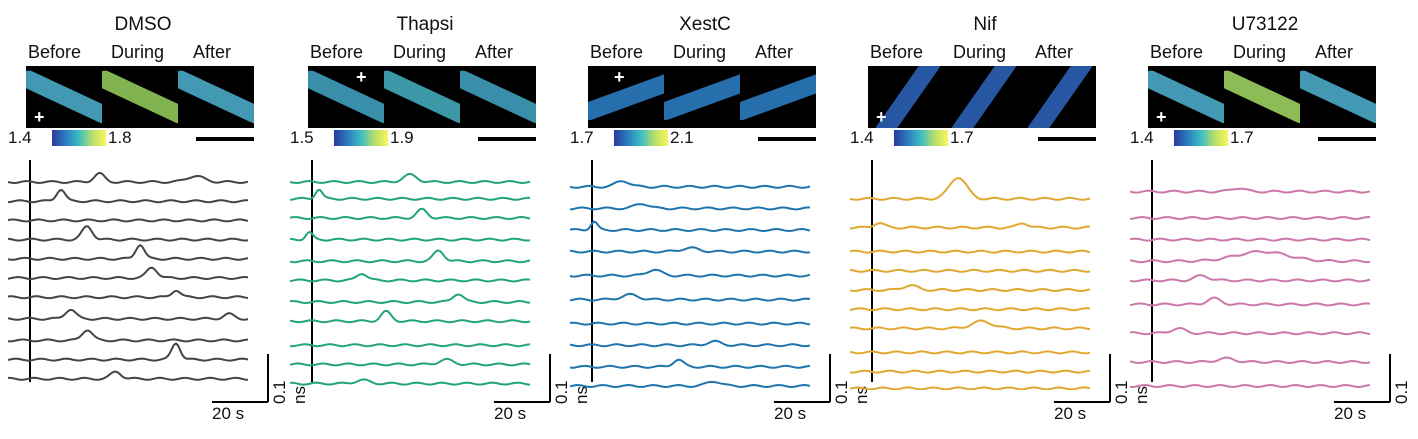 This screenshot has height=439, width=1418. I want to click on image-label-during: During, so click(138, 52).